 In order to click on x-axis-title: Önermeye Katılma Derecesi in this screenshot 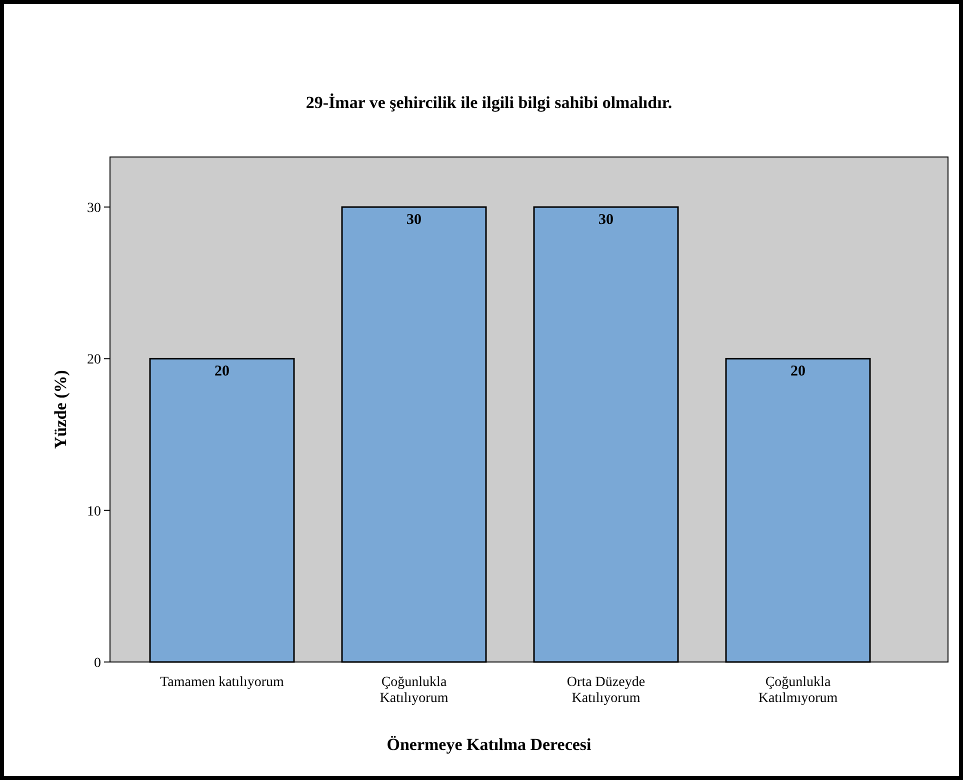, I will do `click(489, 744)`.